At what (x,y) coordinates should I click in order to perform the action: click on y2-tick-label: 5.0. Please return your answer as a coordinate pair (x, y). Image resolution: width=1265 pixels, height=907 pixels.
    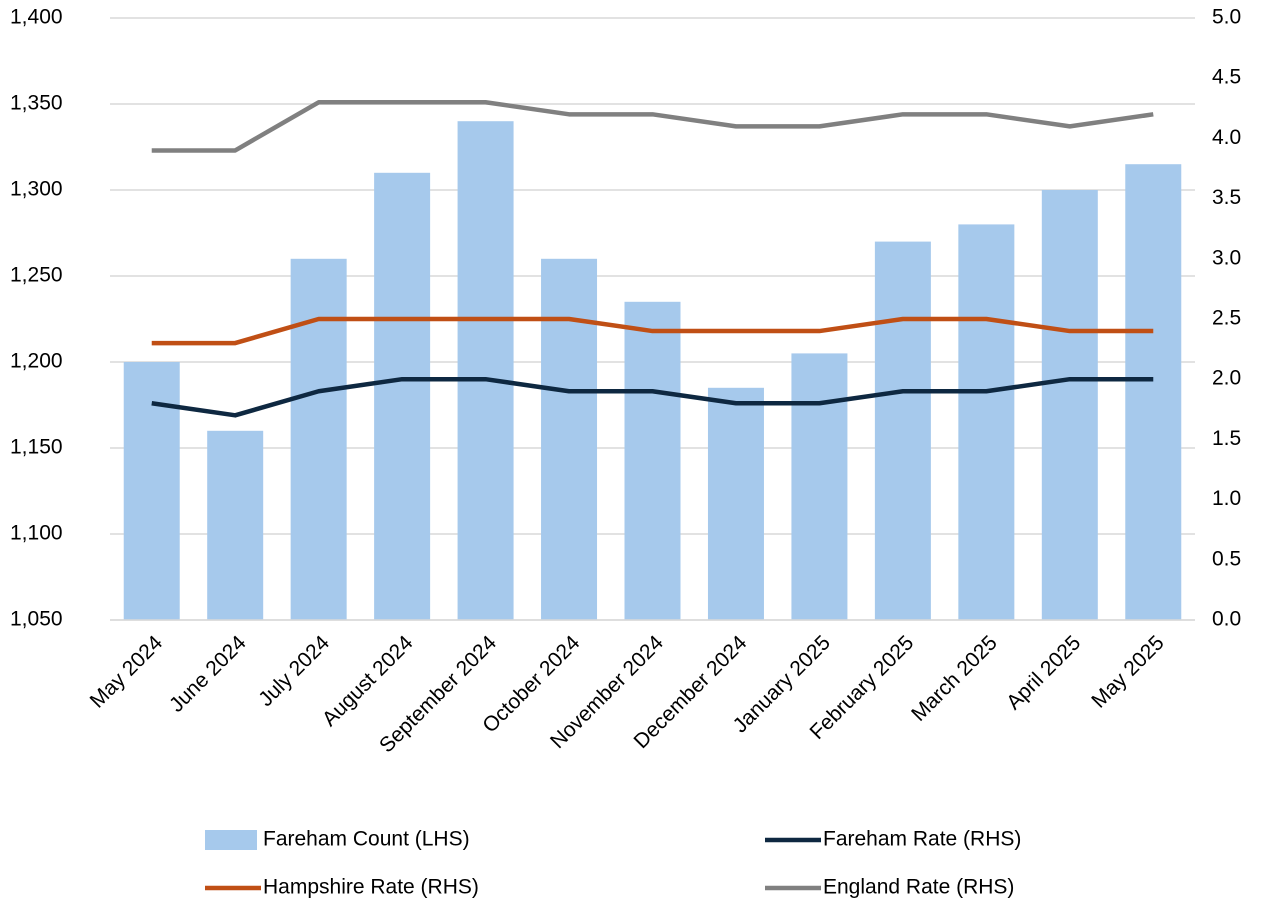
    Looking at the image, I should click on (1226, 17).